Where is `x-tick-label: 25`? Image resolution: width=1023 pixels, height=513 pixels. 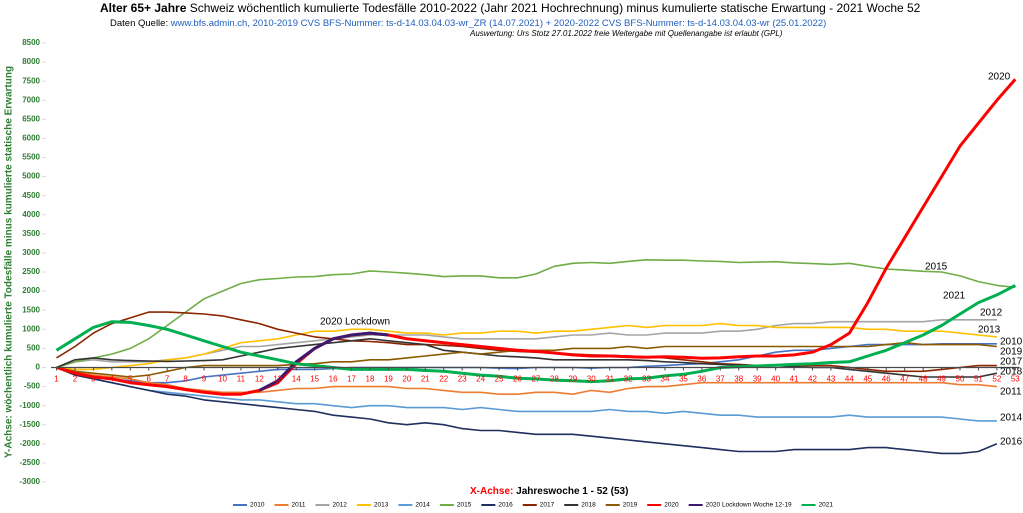 x-tick-label: 25 is located at coordinates (499, 379).